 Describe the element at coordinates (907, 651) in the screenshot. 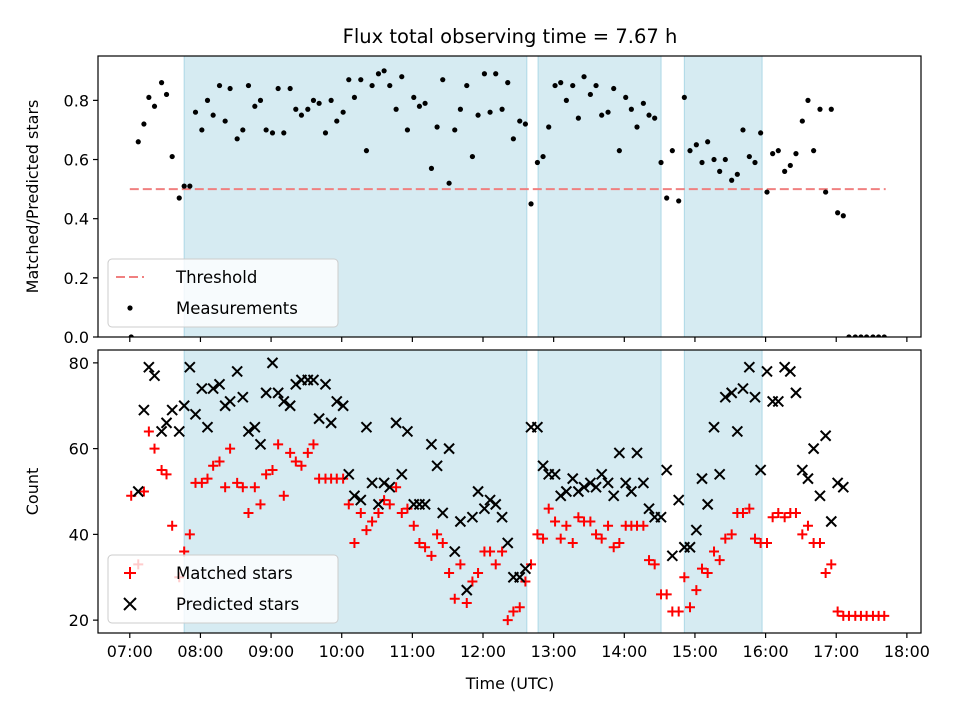

I see `x-tick-label: 18:00` at that location.